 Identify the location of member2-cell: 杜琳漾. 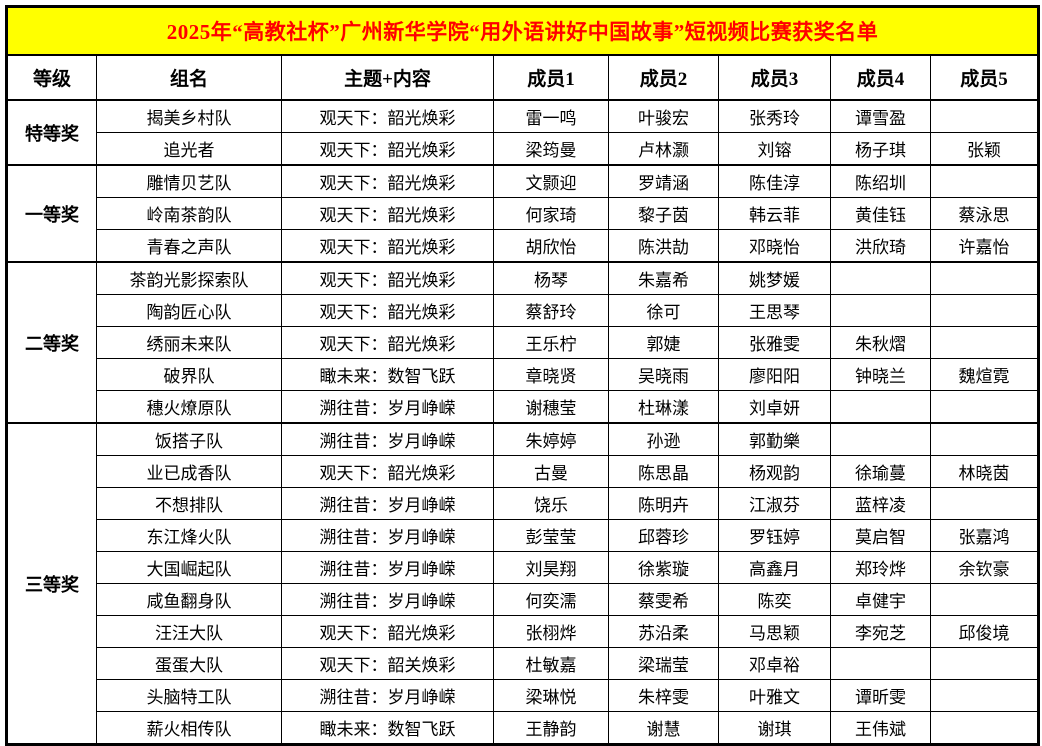
(663, 407).